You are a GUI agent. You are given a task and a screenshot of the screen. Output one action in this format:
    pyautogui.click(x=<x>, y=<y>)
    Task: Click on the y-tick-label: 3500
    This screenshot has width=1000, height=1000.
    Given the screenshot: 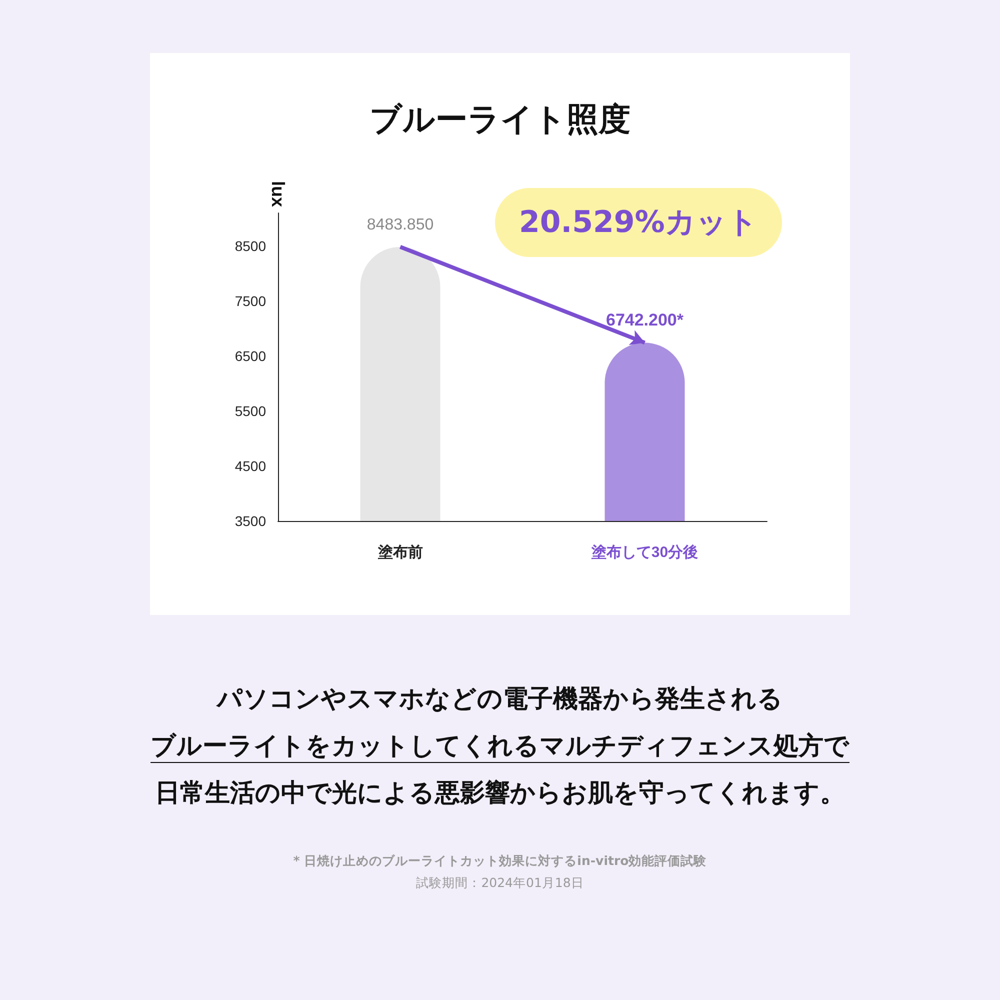 What is the action you would take?
    pyautogui.click(x=250, y=521)
    